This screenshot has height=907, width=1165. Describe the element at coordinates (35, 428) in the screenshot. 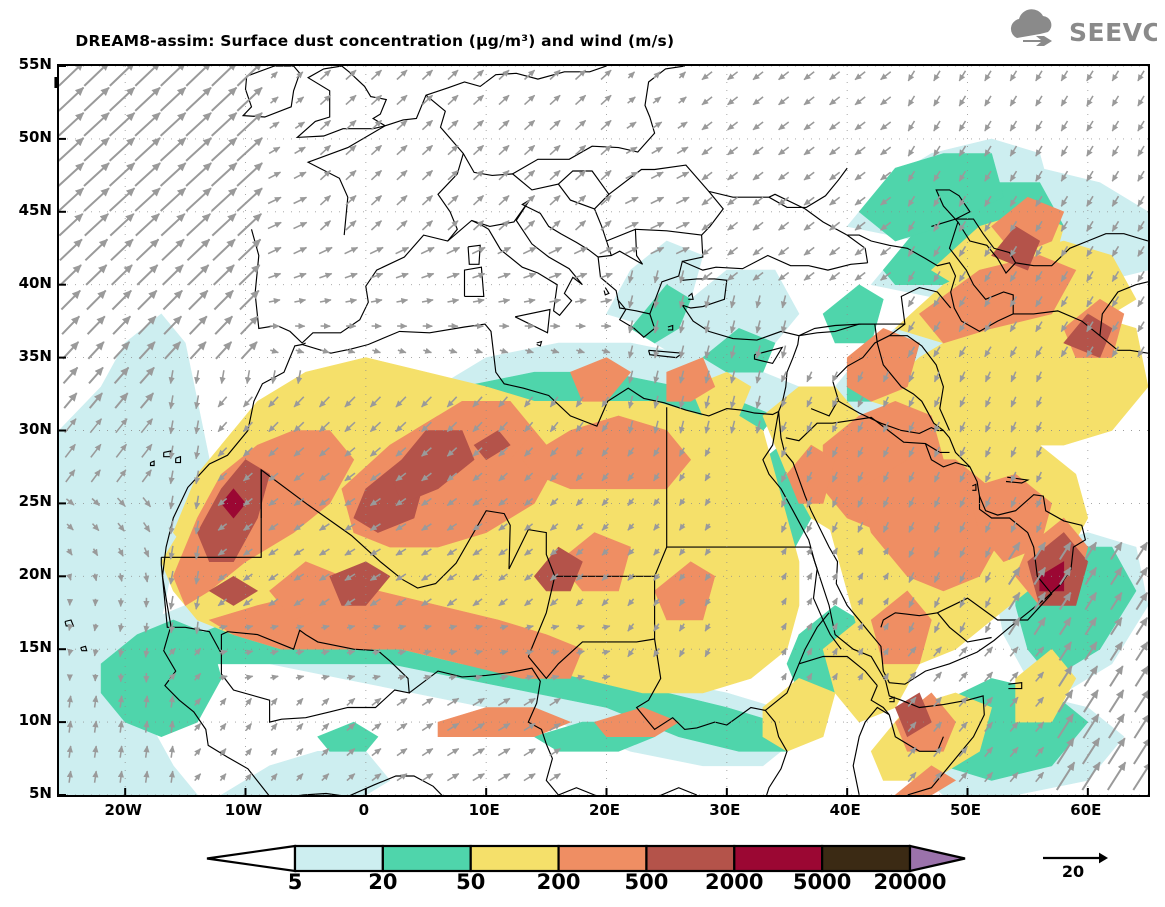

I see `y-tick-label-30N: 30N` at that location.